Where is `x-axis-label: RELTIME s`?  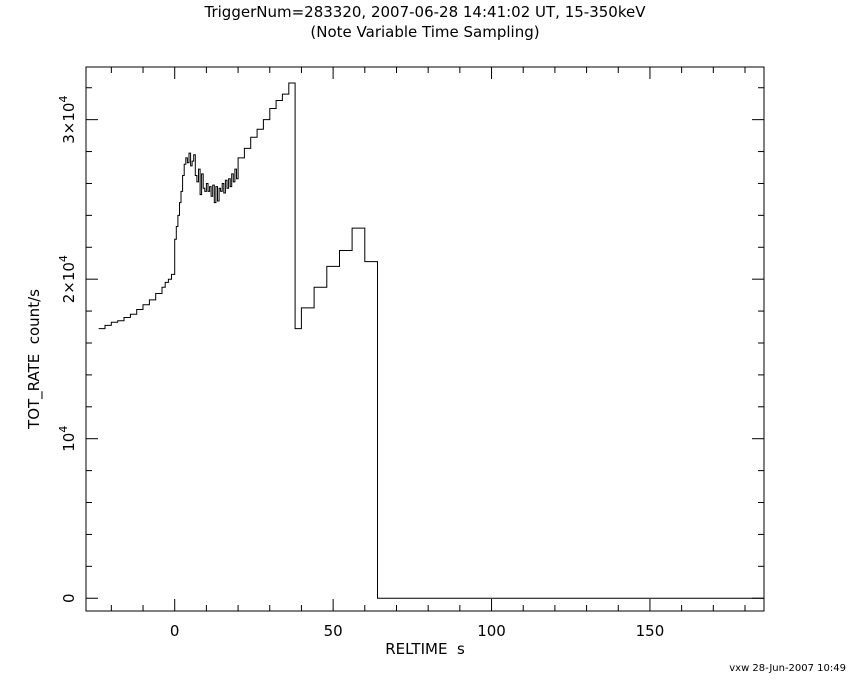
x-axis-label: RELTIME s is located at coordinates (425, 649).